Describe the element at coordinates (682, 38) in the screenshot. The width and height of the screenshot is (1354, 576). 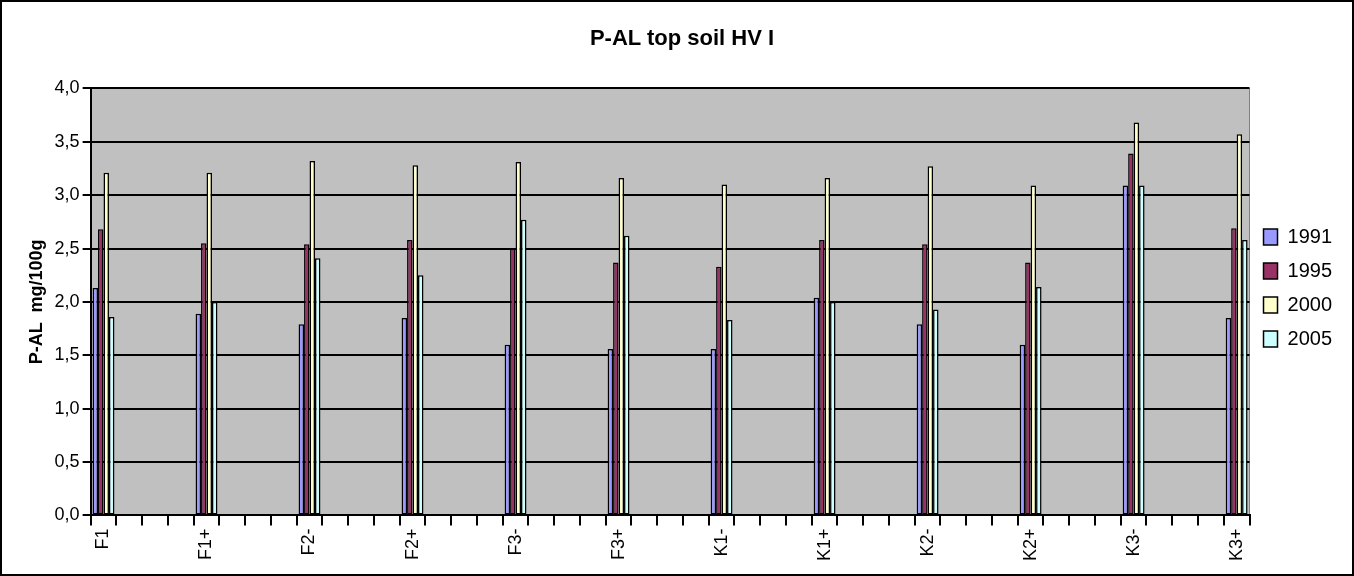
I see `chart-title: P-AL top soil HV I` at that location.